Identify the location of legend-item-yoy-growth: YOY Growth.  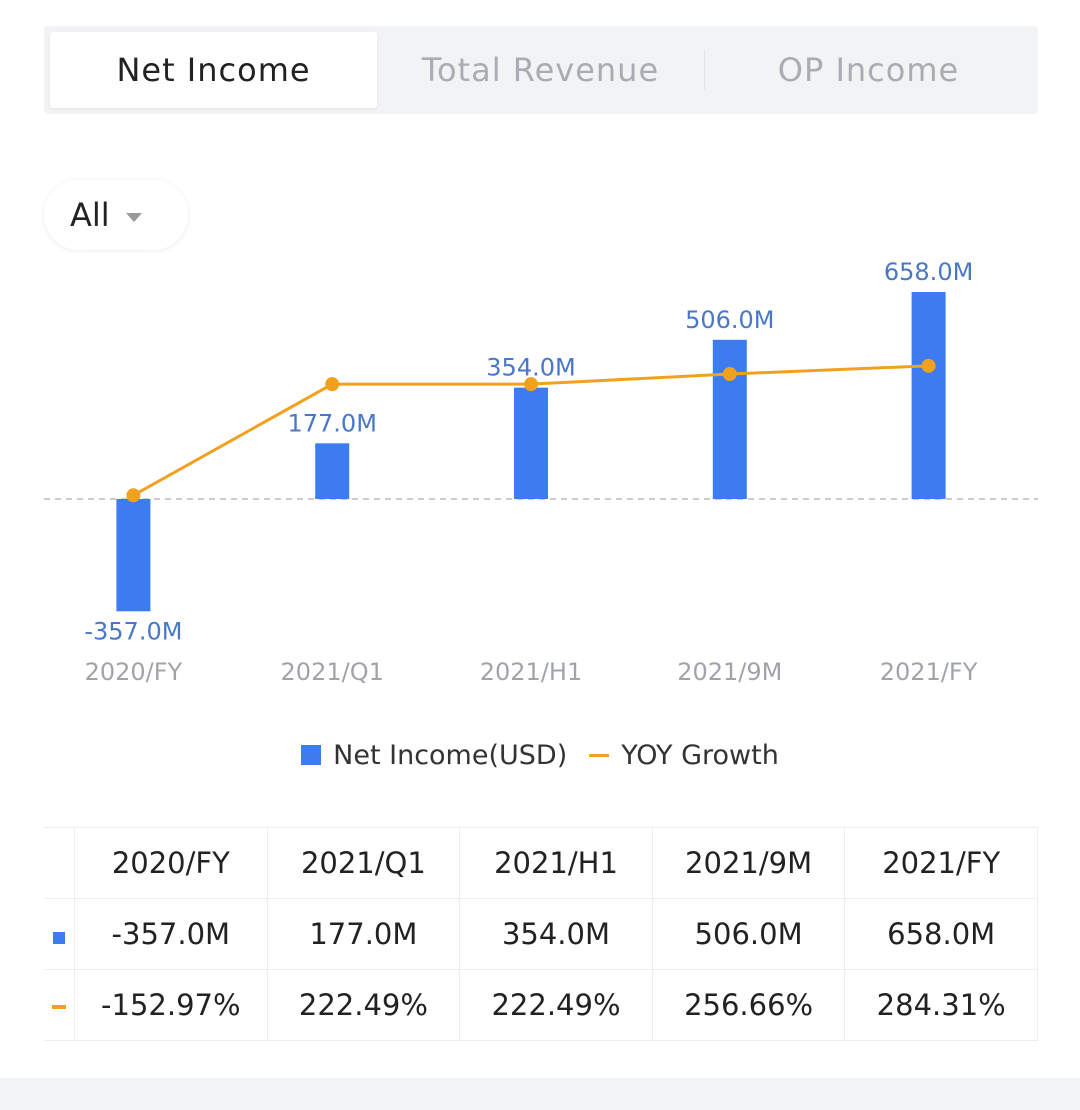
(684, 755).